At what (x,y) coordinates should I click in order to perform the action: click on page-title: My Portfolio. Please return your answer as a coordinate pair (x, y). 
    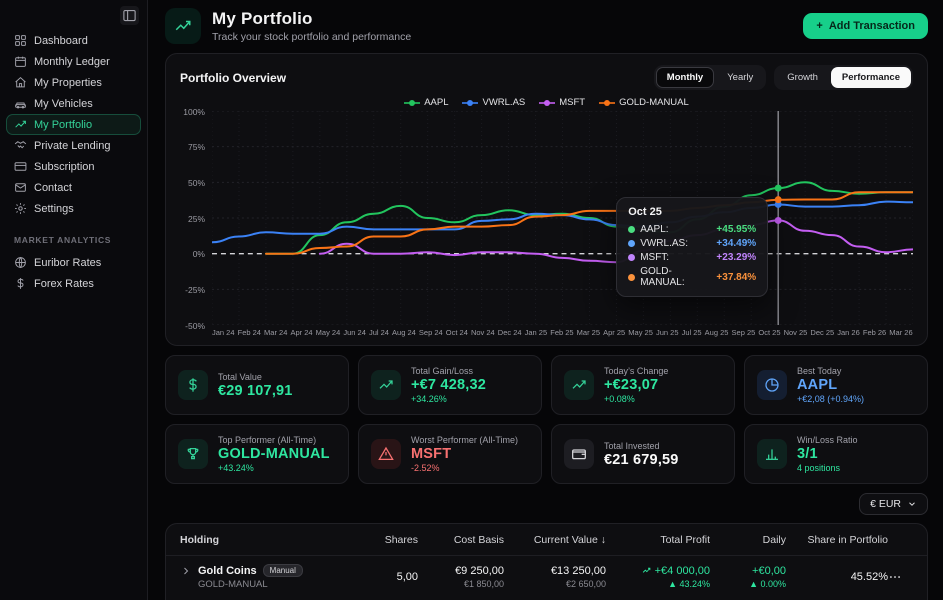
    Looking at the image, I should click on (262, 18).